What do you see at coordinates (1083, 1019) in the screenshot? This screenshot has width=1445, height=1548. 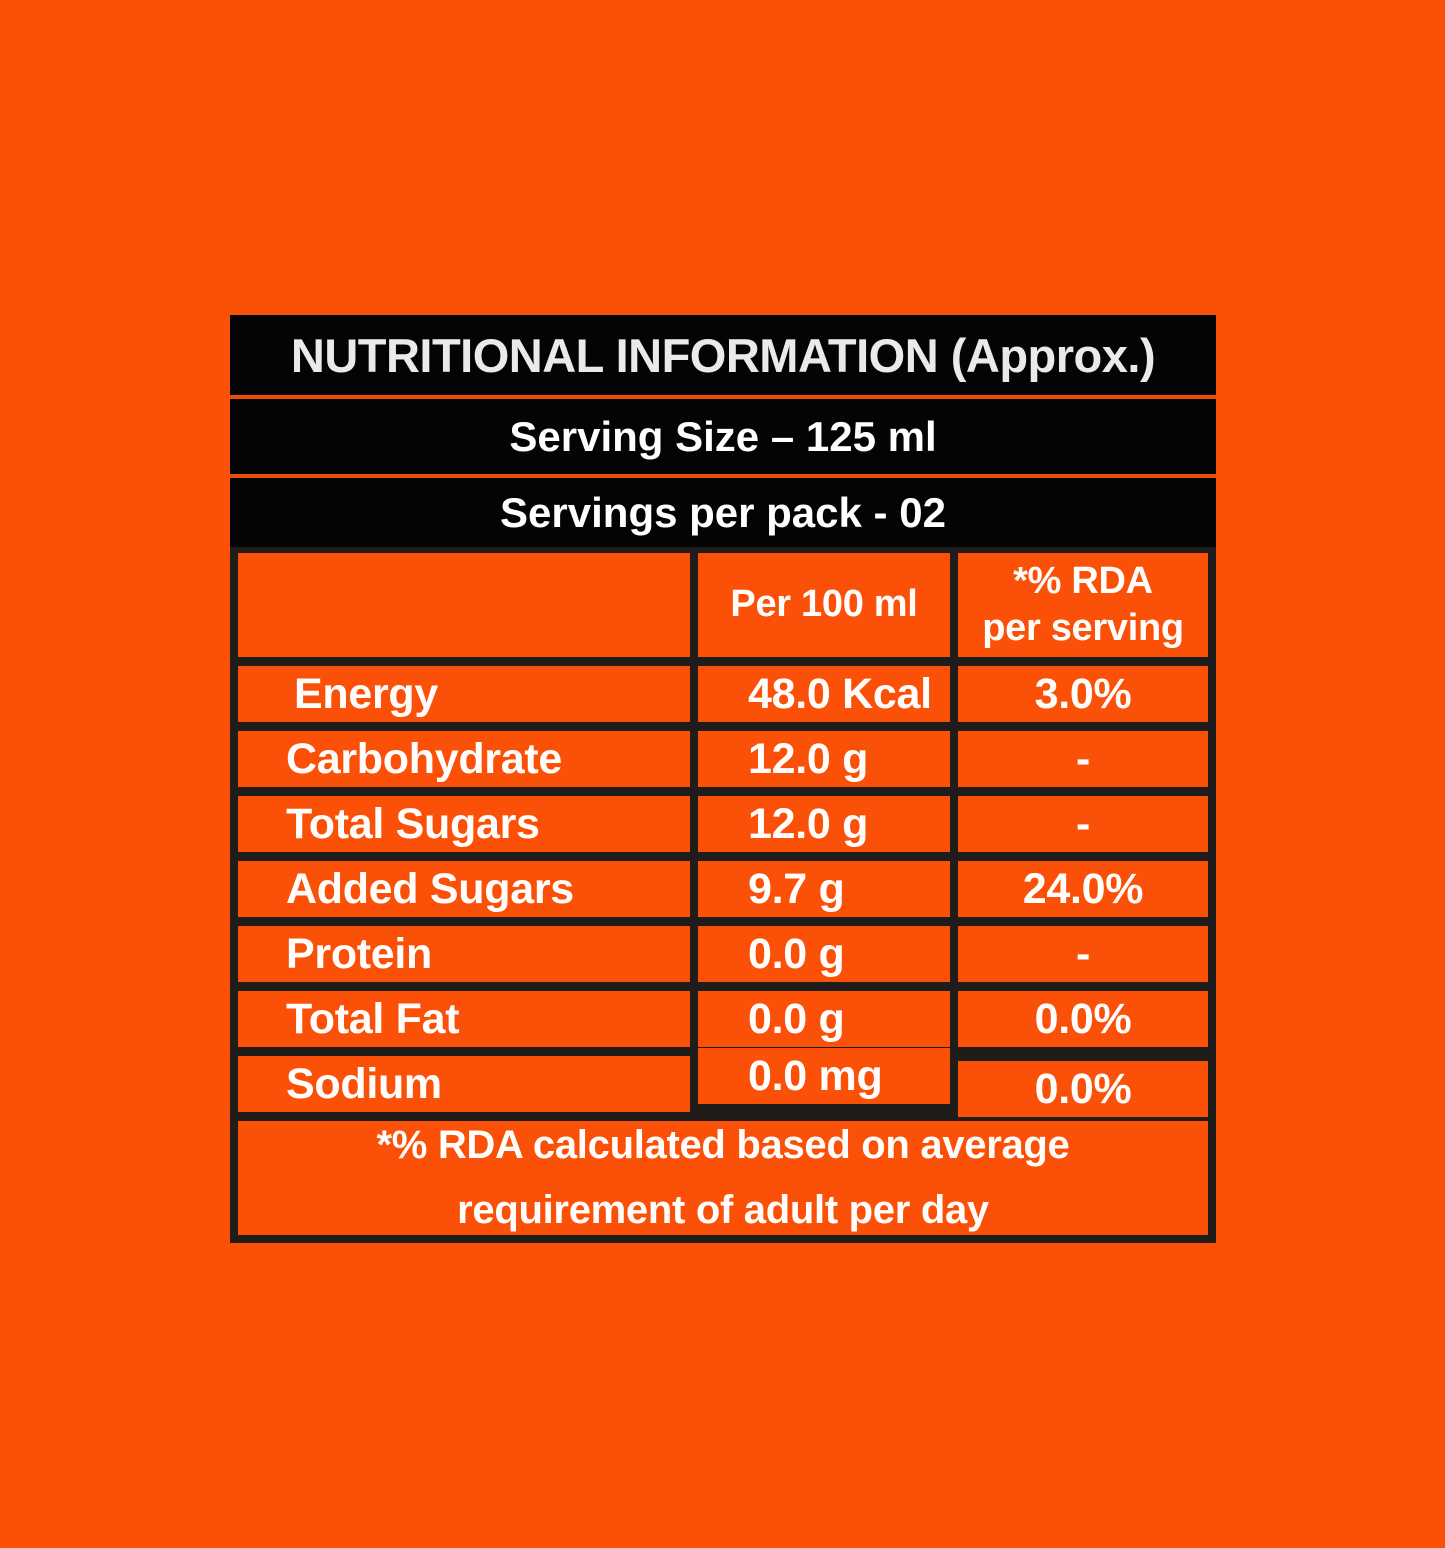 I see `row-rda-total-fat: 0.0%` at bounding box center [1083, 1019].